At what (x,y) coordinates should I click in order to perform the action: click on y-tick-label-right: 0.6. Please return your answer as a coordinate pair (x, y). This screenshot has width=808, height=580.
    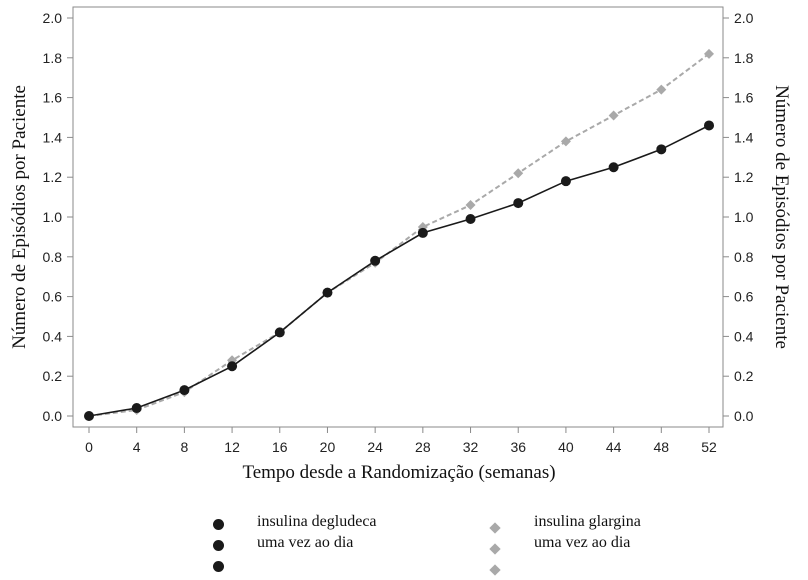
    Looking at the image, I should click on (744, 297).